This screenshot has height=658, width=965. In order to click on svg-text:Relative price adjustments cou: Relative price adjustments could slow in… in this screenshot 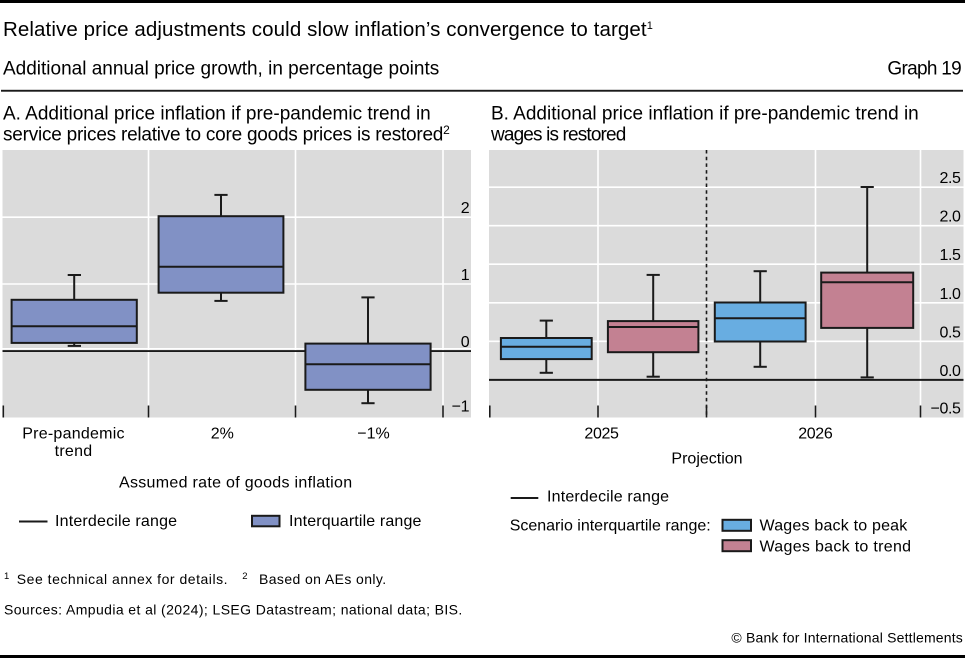, I will do `click(328, 29)`.